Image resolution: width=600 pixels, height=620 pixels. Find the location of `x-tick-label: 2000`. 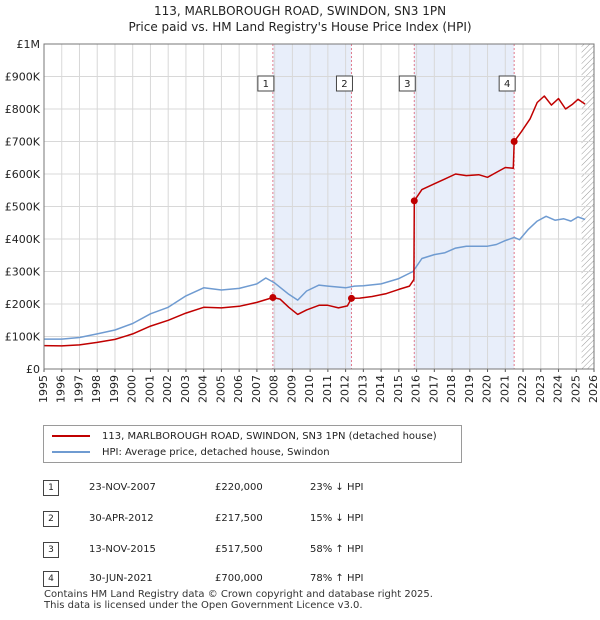

x-tick-label: 2000 is located at coordinates (132, 389).